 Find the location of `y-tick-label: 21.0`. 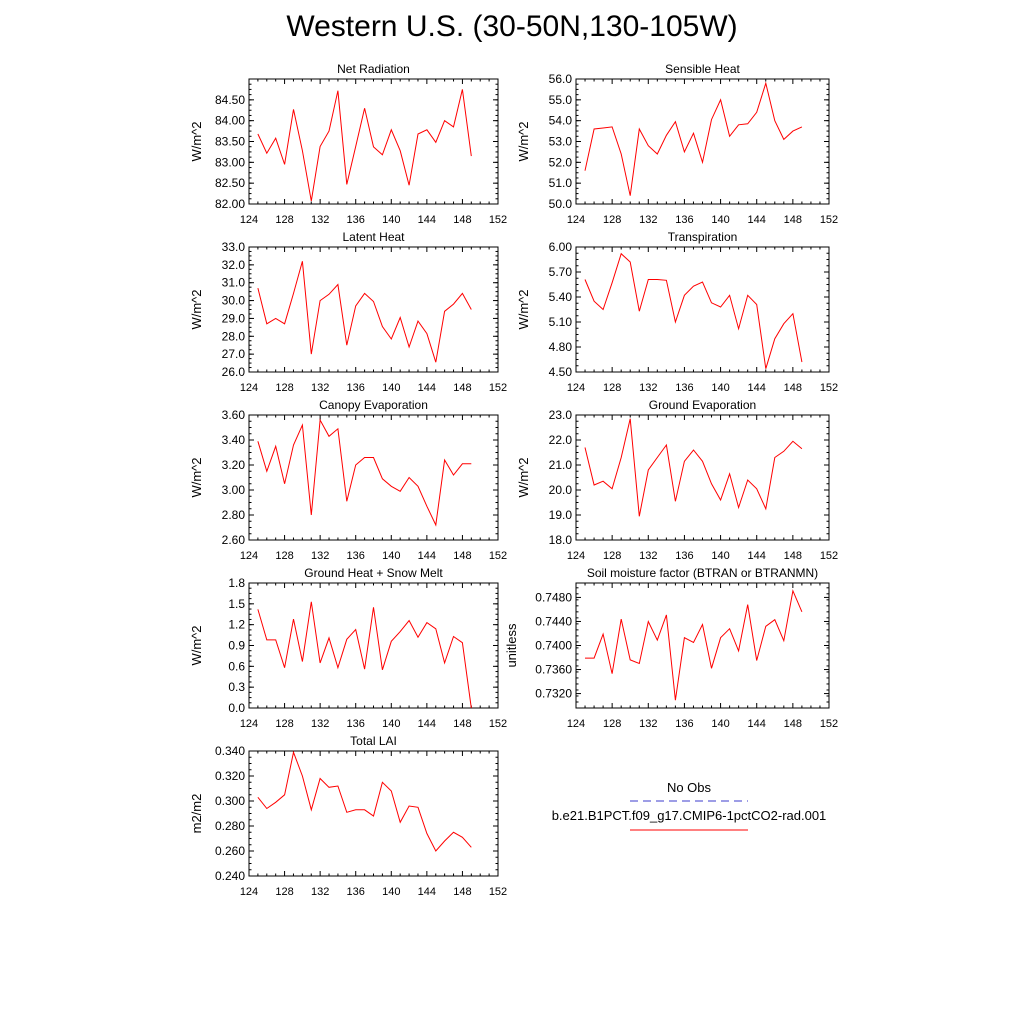

y-tick-label: 21.0 is located at coordinates (561, 465).